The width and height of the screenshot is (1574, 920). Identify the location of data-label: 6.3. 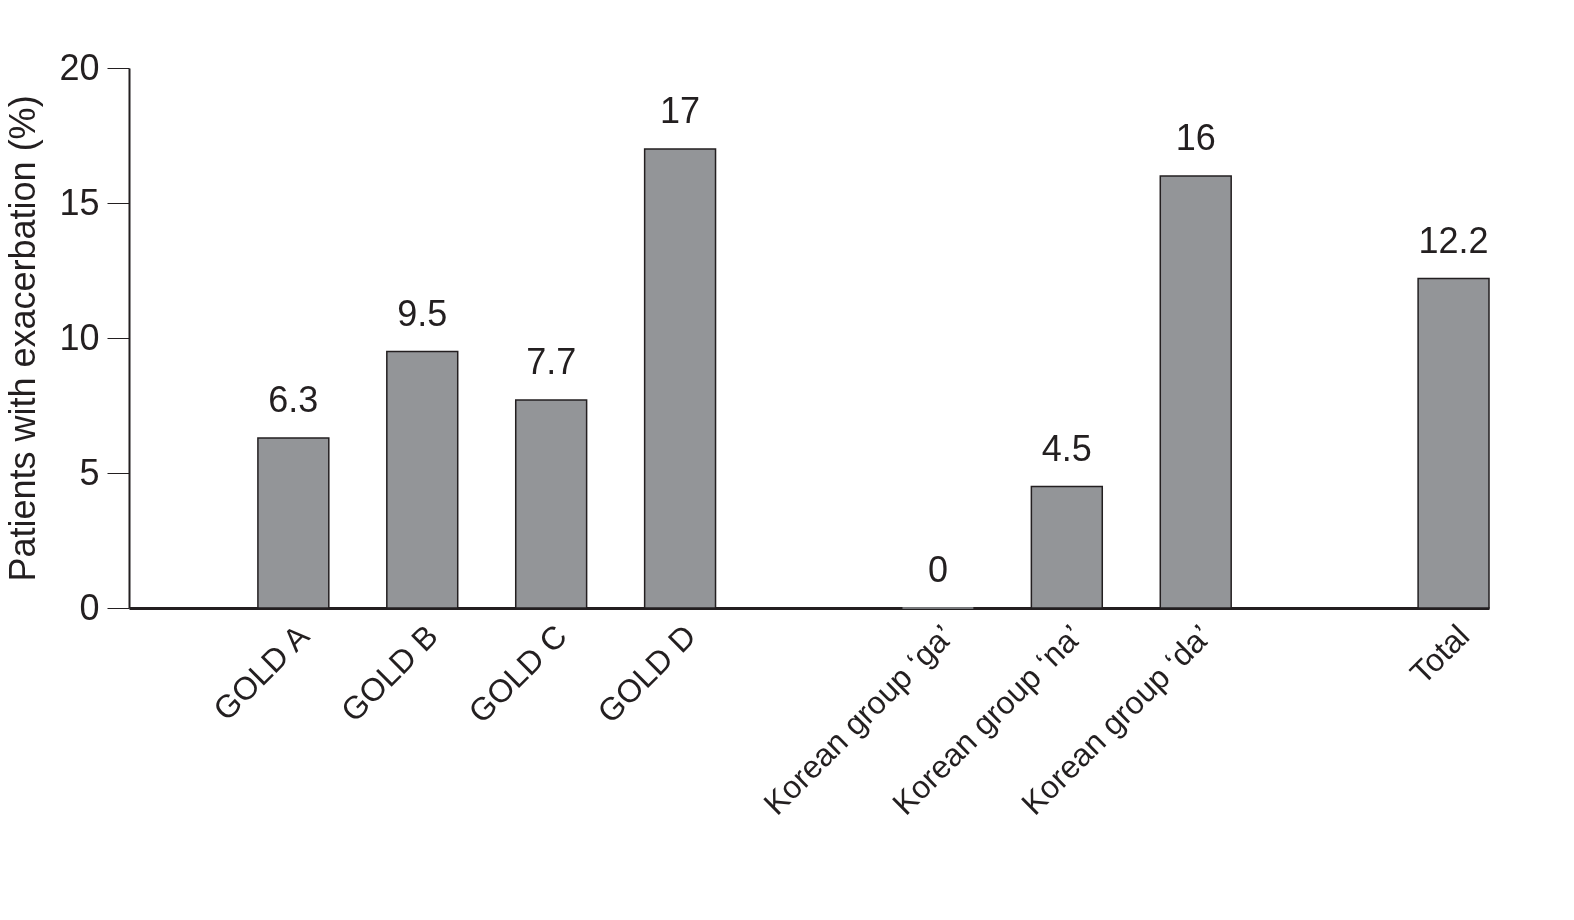
(293, 399).